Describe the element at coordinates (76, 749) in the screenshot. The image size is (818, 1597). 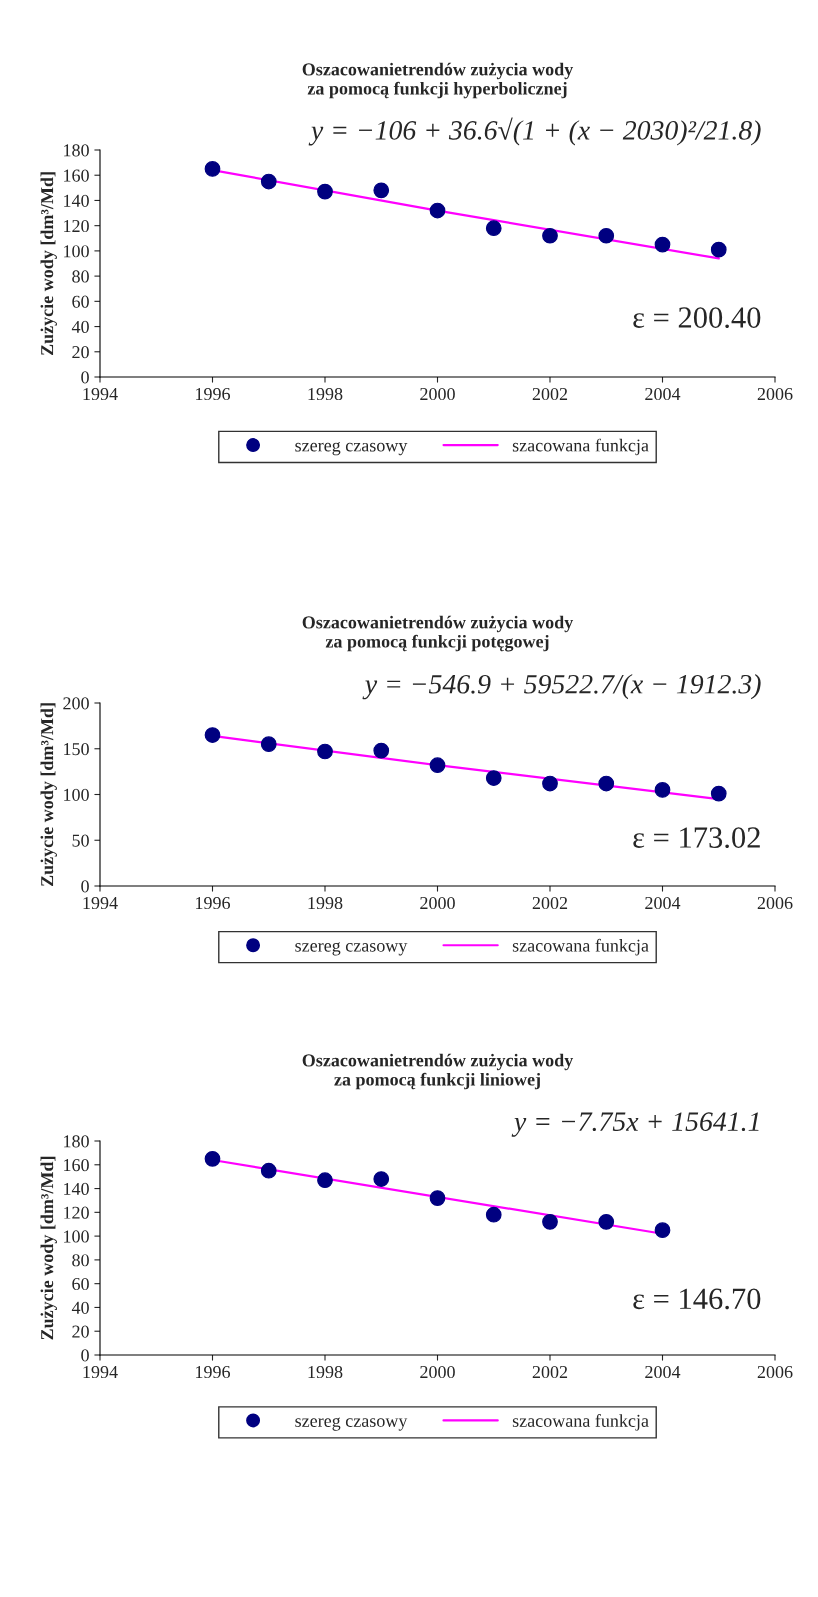
I see `y-tick-label: 150` at that location.